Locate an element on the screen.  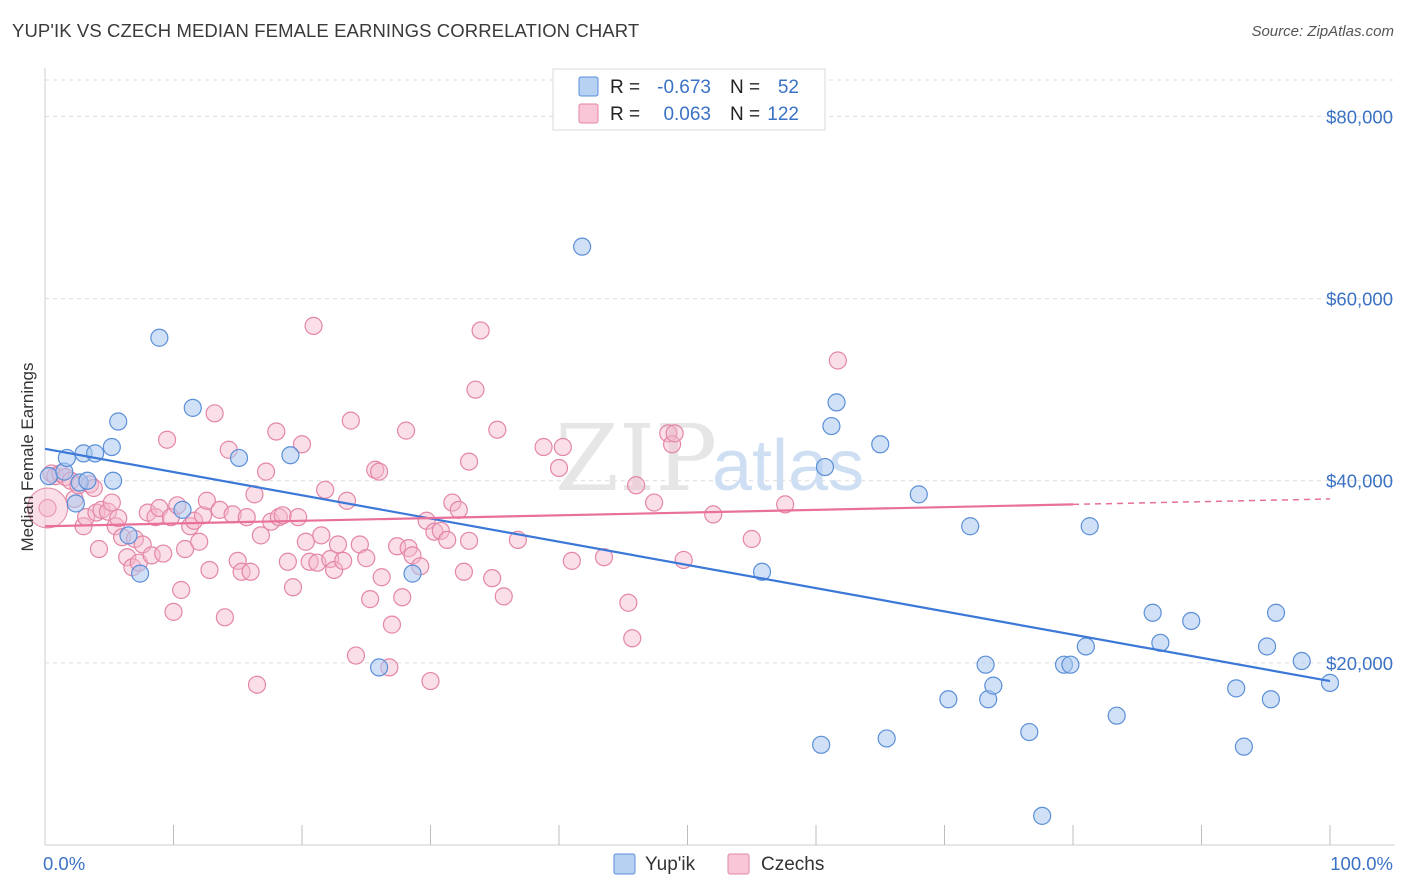
y-axis-label: Median Female Earnings is located at coordinates (27, 457).